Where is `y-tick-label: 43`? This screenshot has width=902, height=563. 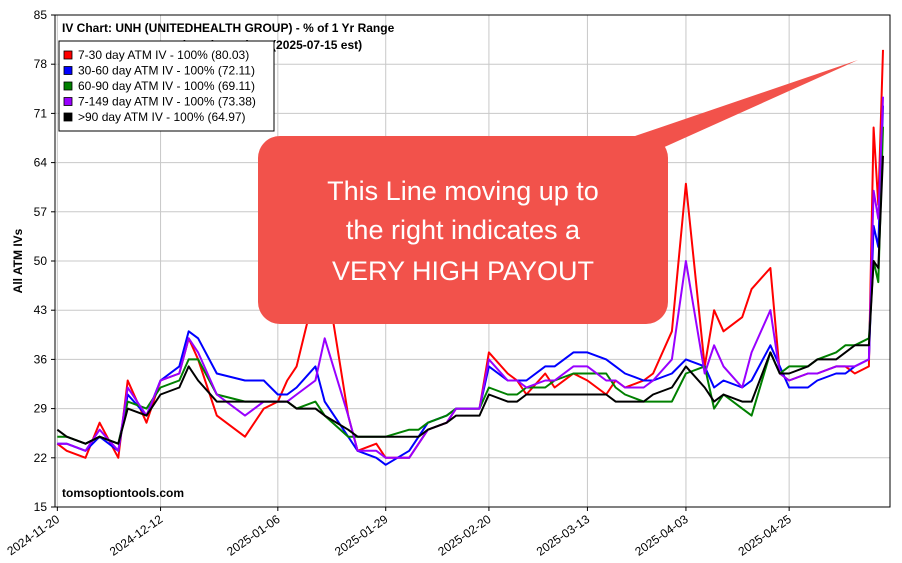 y-tick-label: 43 is located at coordinates (41, 310).